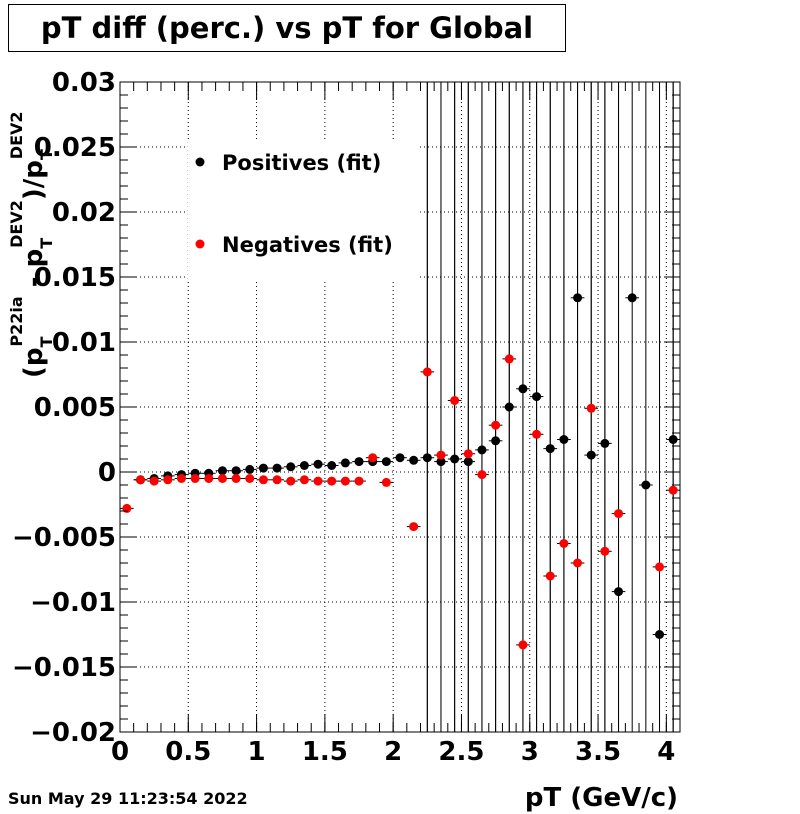 Image resolution: width=800 pixels, height=814 pixels. I want to click on y-tick-label: 0, so click(107, 473).